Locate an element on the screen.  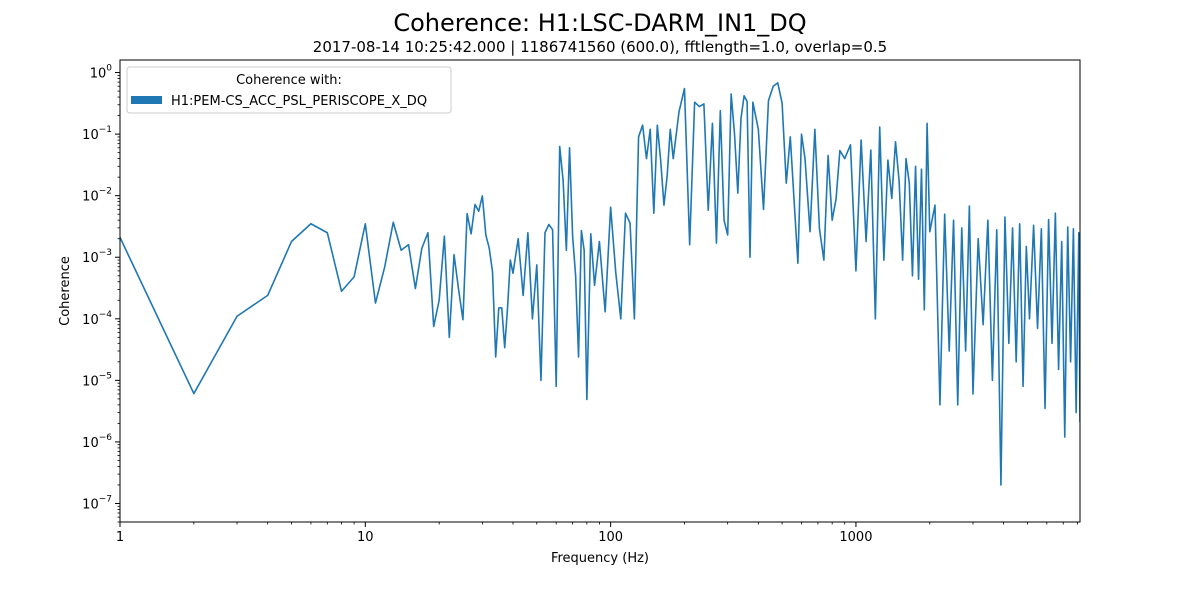
x-axis-label: Frequency (Hz) is located at coordinates (600, 558).